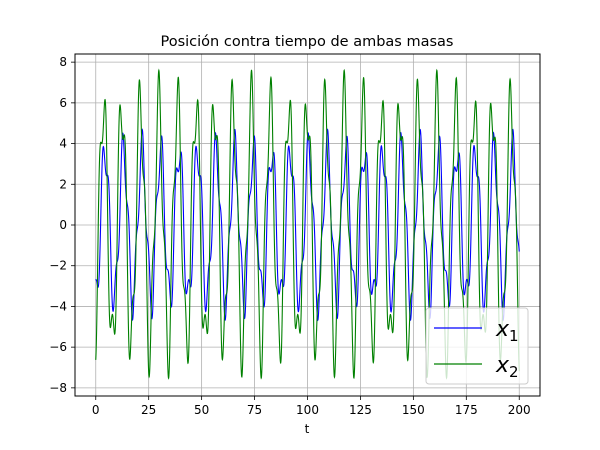 The height and width of the screenshot is (450, 600). I want to click on x-tick-label-0: 0, so click(96, 410).